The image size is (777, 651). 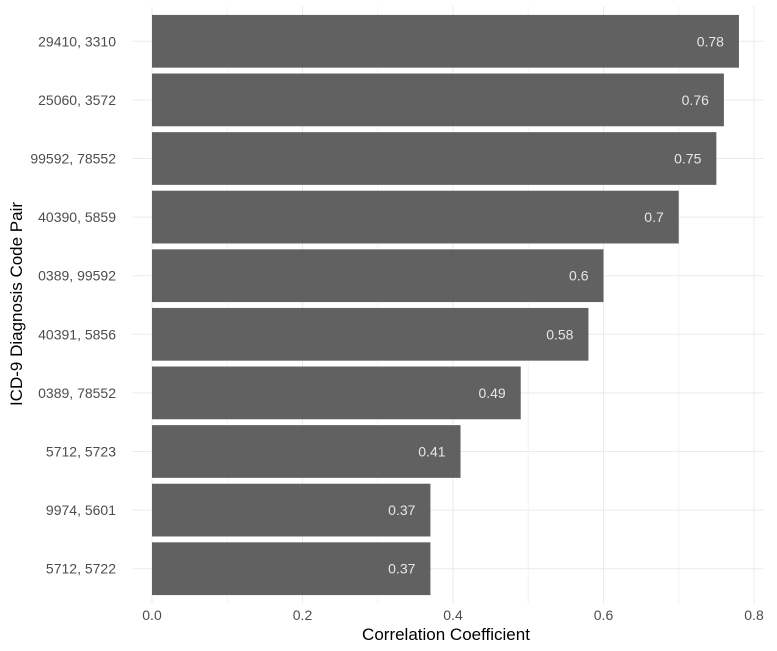 I want to click on y-axis-title: ICD-9 Diagnosis Code Pair, so click(x=16, y=304).